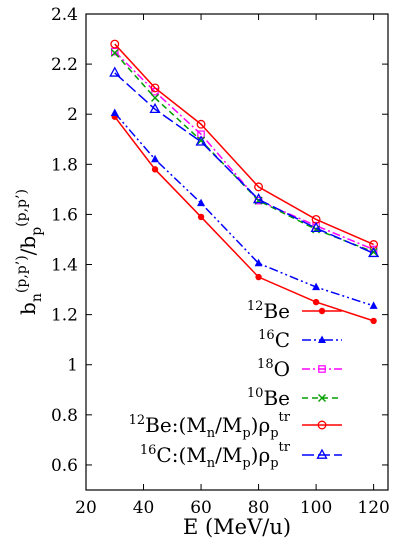 This screenshot has width=404, height=548. I want to click on y-axis-label: bn(p,p’)/bp(p,p’), so click(29, 252).